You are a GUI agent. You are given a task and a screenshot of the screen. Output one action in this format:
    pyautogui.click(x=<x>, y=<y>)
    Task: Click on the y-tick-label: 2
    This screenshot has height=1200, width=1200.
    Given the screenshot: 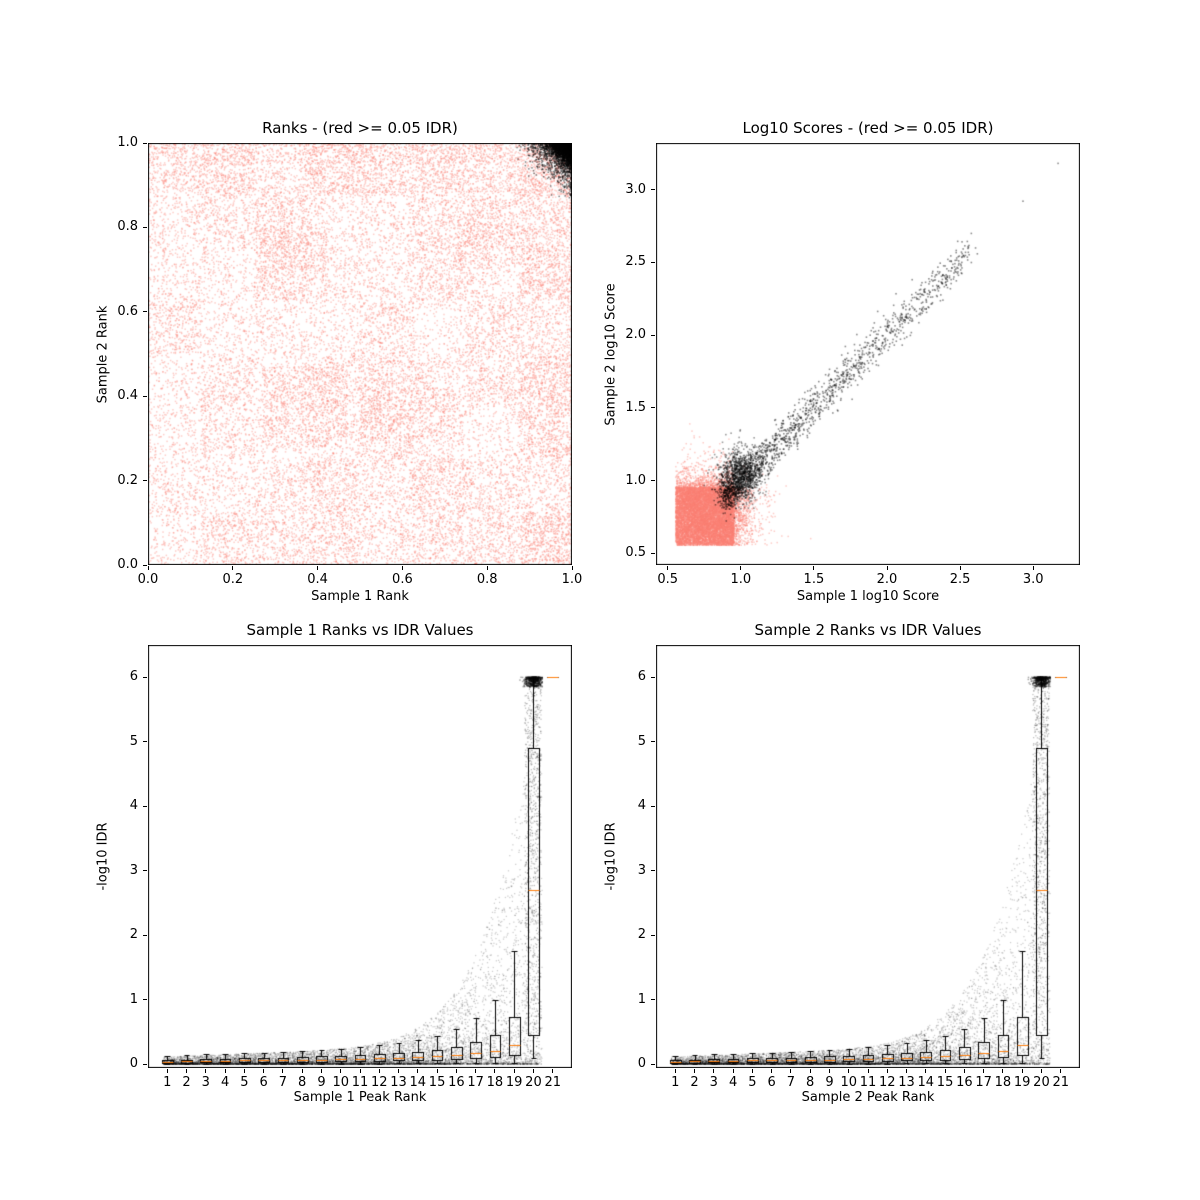 What is the action you would take?
    pyautogui.click(x=641, y=935)
    